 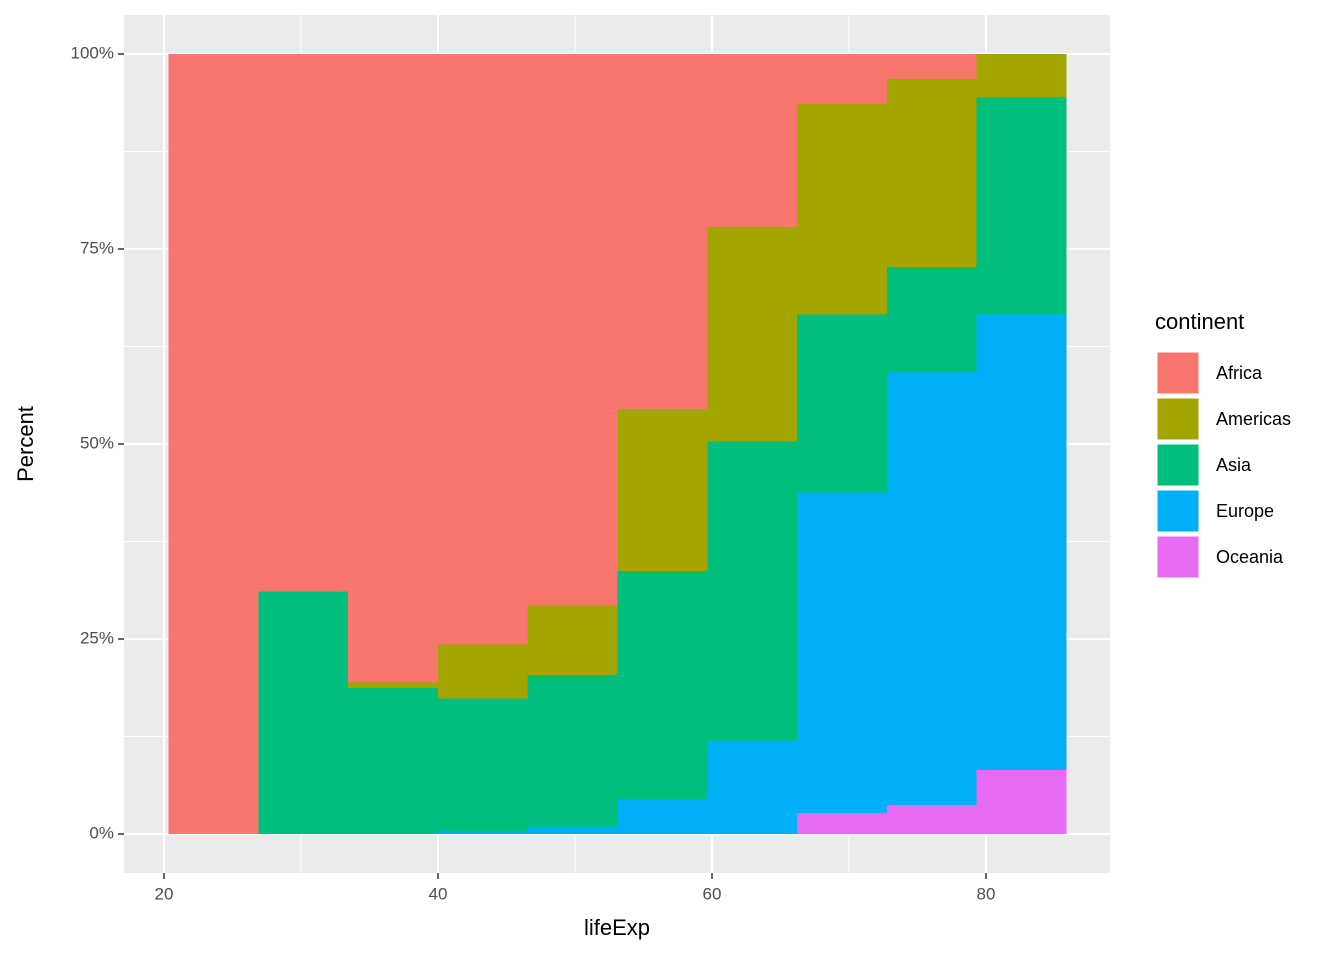 I want to click on legend-title: continent, so click(x=1199, y=321).